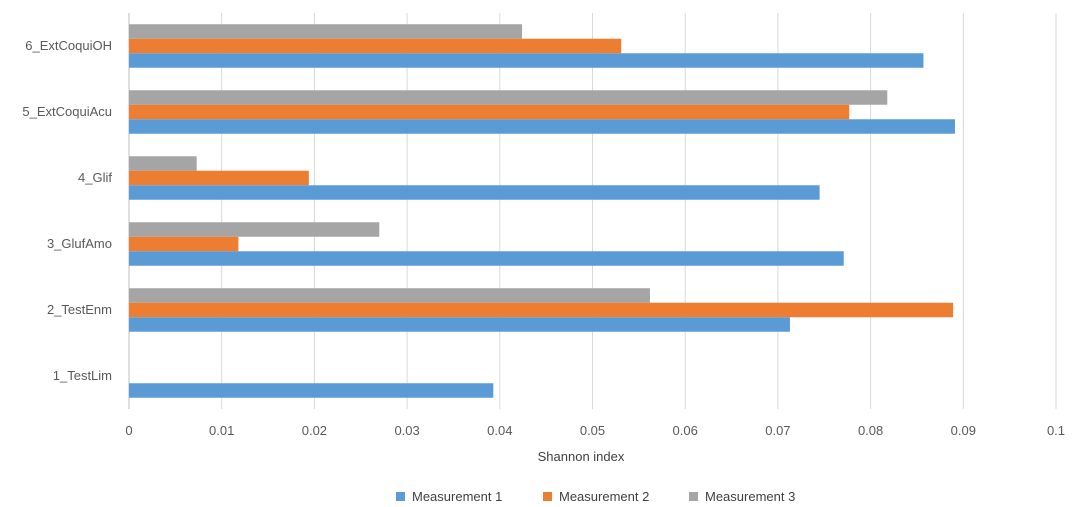 This screenshot has height=507, width=1080. I want to click on legend-item-measurement-3: Measurement 3, so click(742, 496).